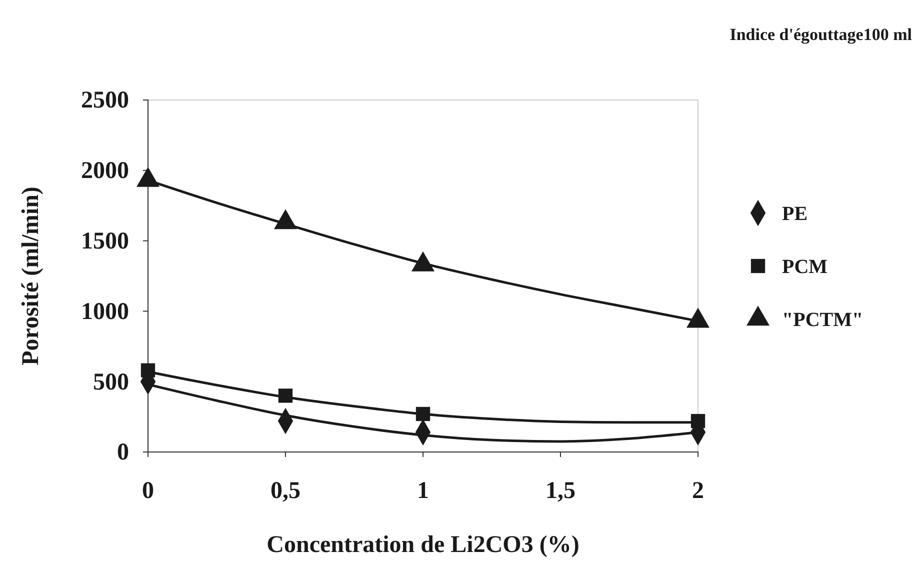 This screenshot has width=919, height=572. What do you see at coordinates (423, 491) in the screenshot?
I see `x-tick-label: 1` at bounding box center [423, 491].